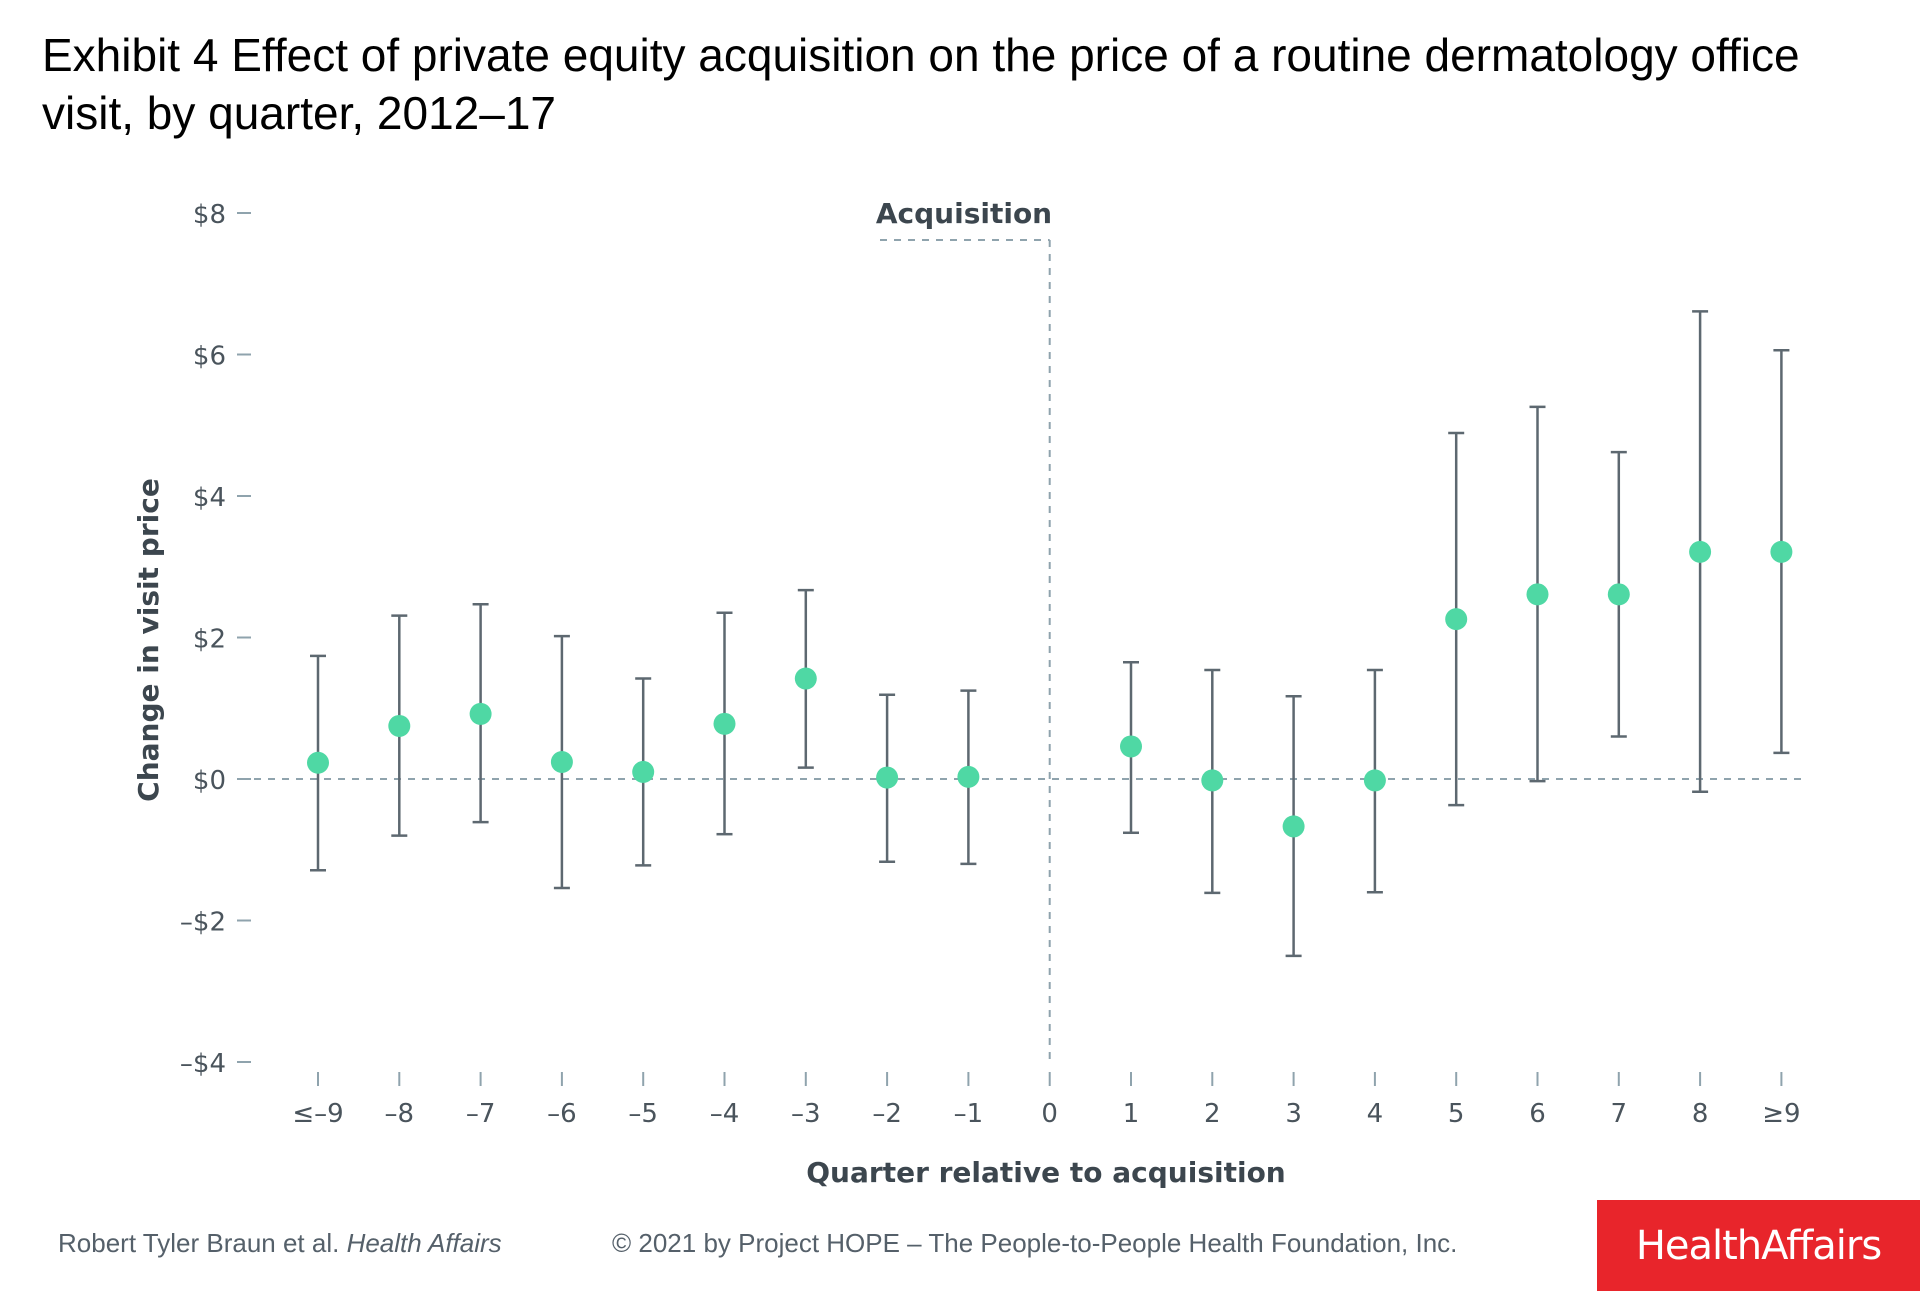 The width and height of the screenshot is (1920, 1291). Describe the element at coordinates (209, 215) in the screenshot. I see `y-tick-label: $8` at that location.